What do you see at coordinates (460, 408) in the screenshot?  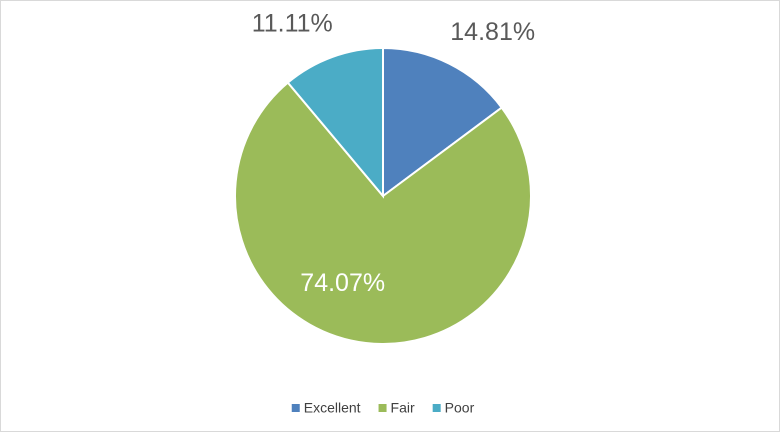 I see `legend-label: Poor` at bounding box center [460, 408].